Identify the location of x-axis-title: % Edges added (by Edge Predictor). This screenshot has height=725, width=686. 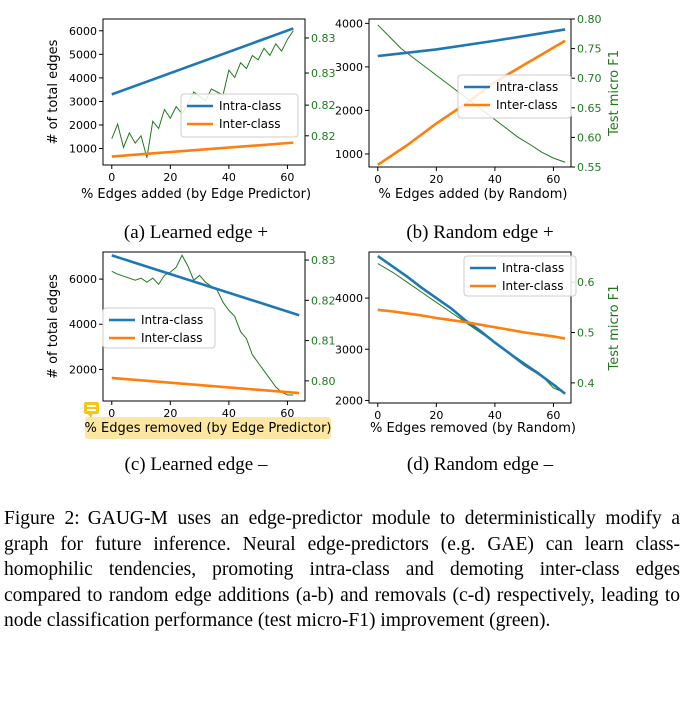
(196, 194).